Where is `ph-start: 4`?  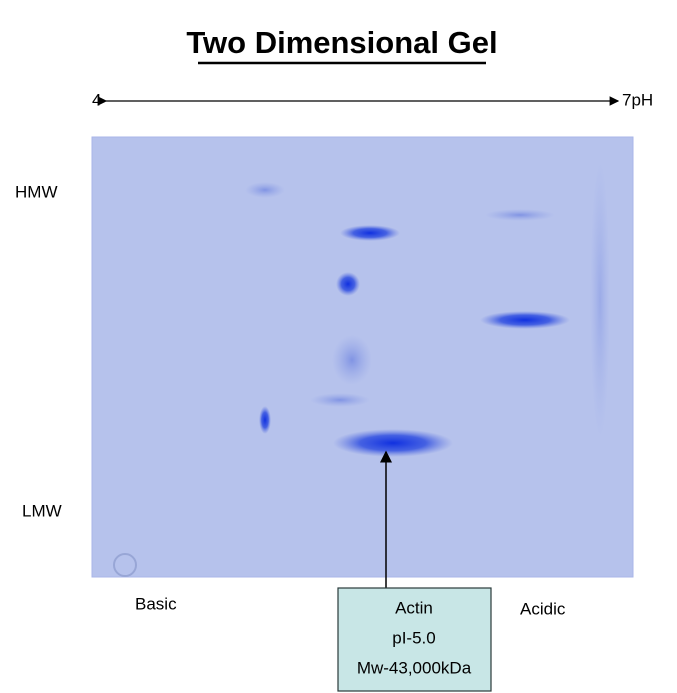
ph-start: 4 is located at coordinates (96, 99).